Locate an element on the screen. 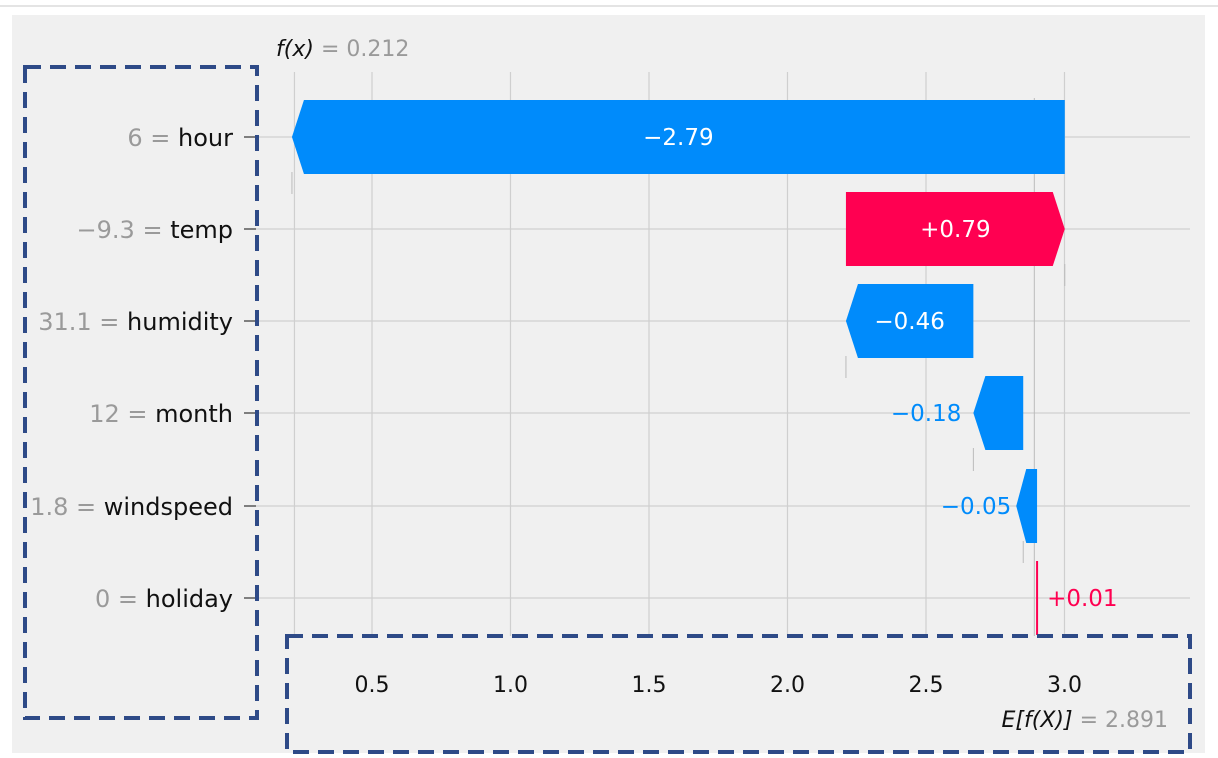 The width and height of the screenshot is (1218, 758). x-tick-label: 1.0 is located at coordinates (510, 685).